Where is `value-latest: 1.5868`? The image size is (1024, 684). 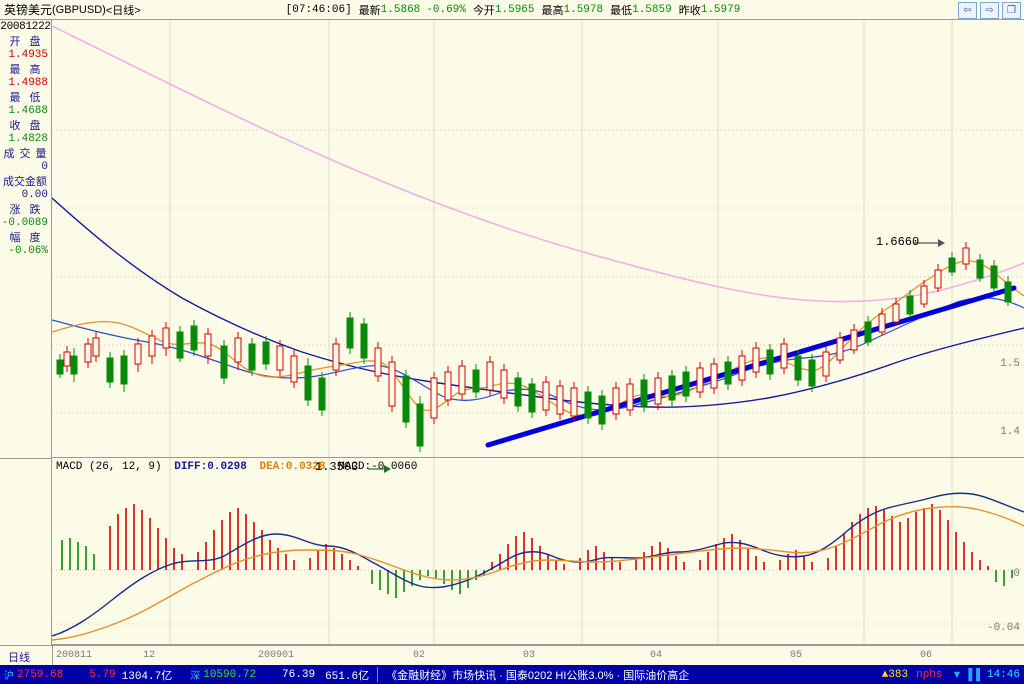 value-latest: 1.5868 is located at coordinates (400, 9).